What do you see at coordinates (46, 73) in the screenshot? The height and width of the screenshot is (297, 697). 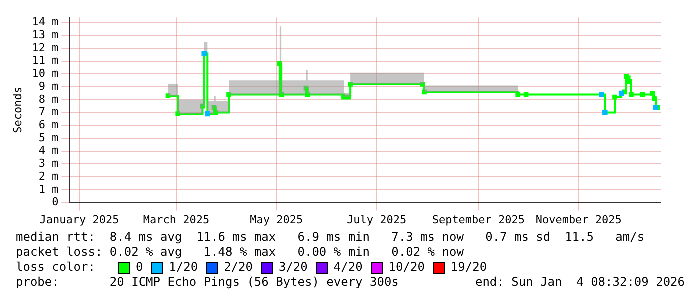 I see `y-tick-label: 10 m` at bounding box center [46, 73].